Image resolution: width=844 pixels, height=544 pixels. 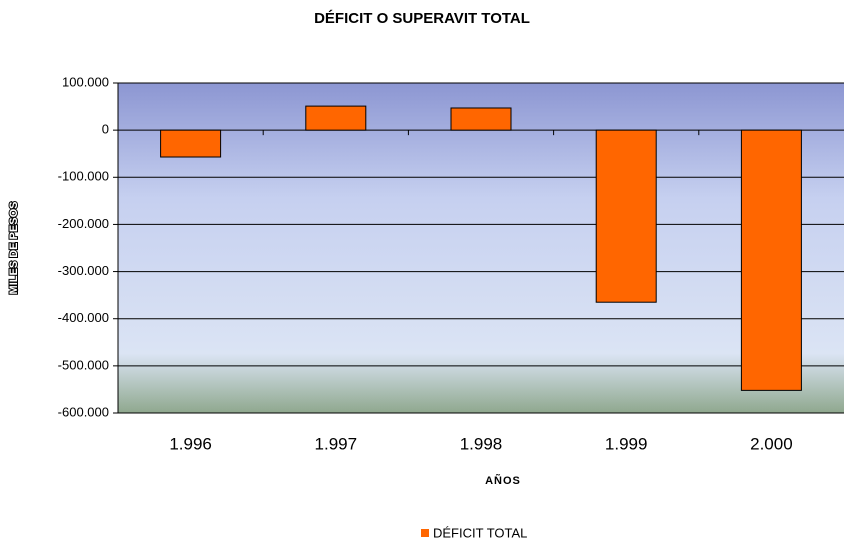 I want to click on x-tick-label: 1.997, so click(x=336, y=443).